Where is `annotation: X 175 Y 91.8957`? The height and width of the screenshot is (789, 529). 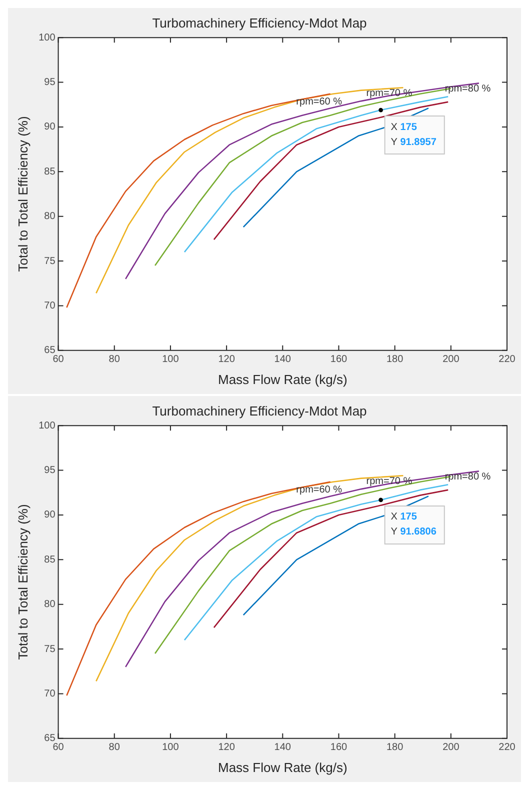
annotation: X 175 Y 91.8957 is located at coordinates (413, 135).